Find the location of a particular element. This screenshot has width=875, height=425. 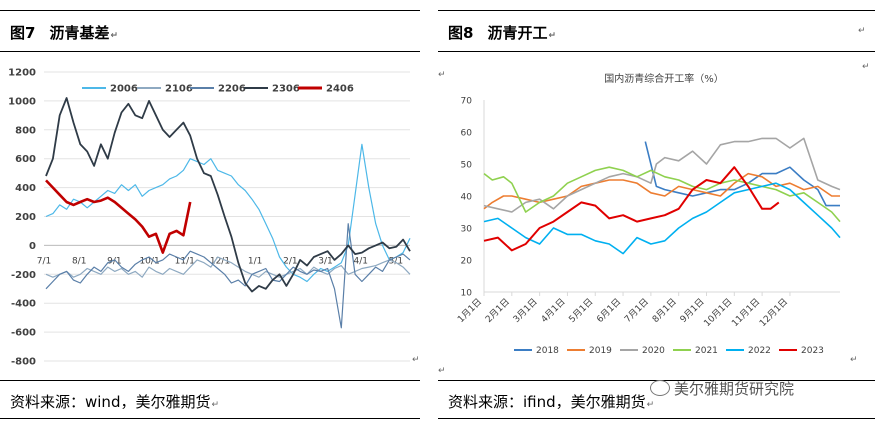

y-tick-label: -800 is located at coordinates (23, 362).